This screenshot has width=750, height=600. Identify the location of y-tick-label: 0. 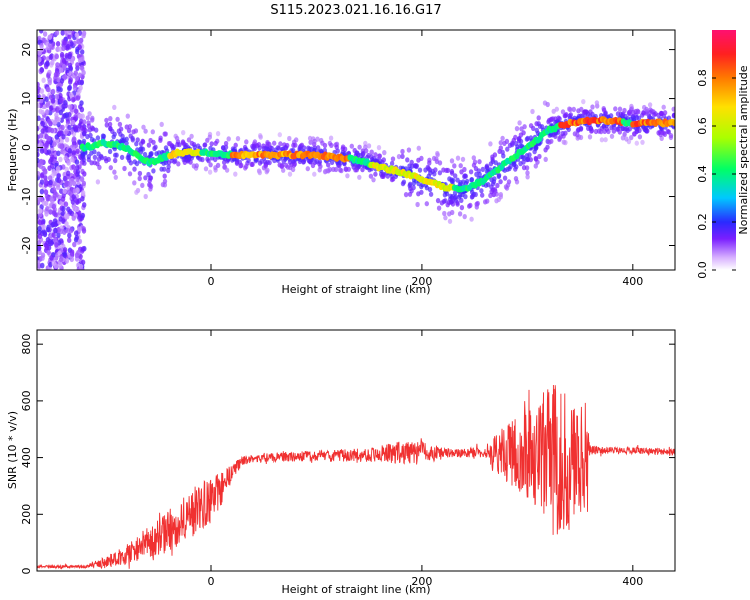
(26, 571).